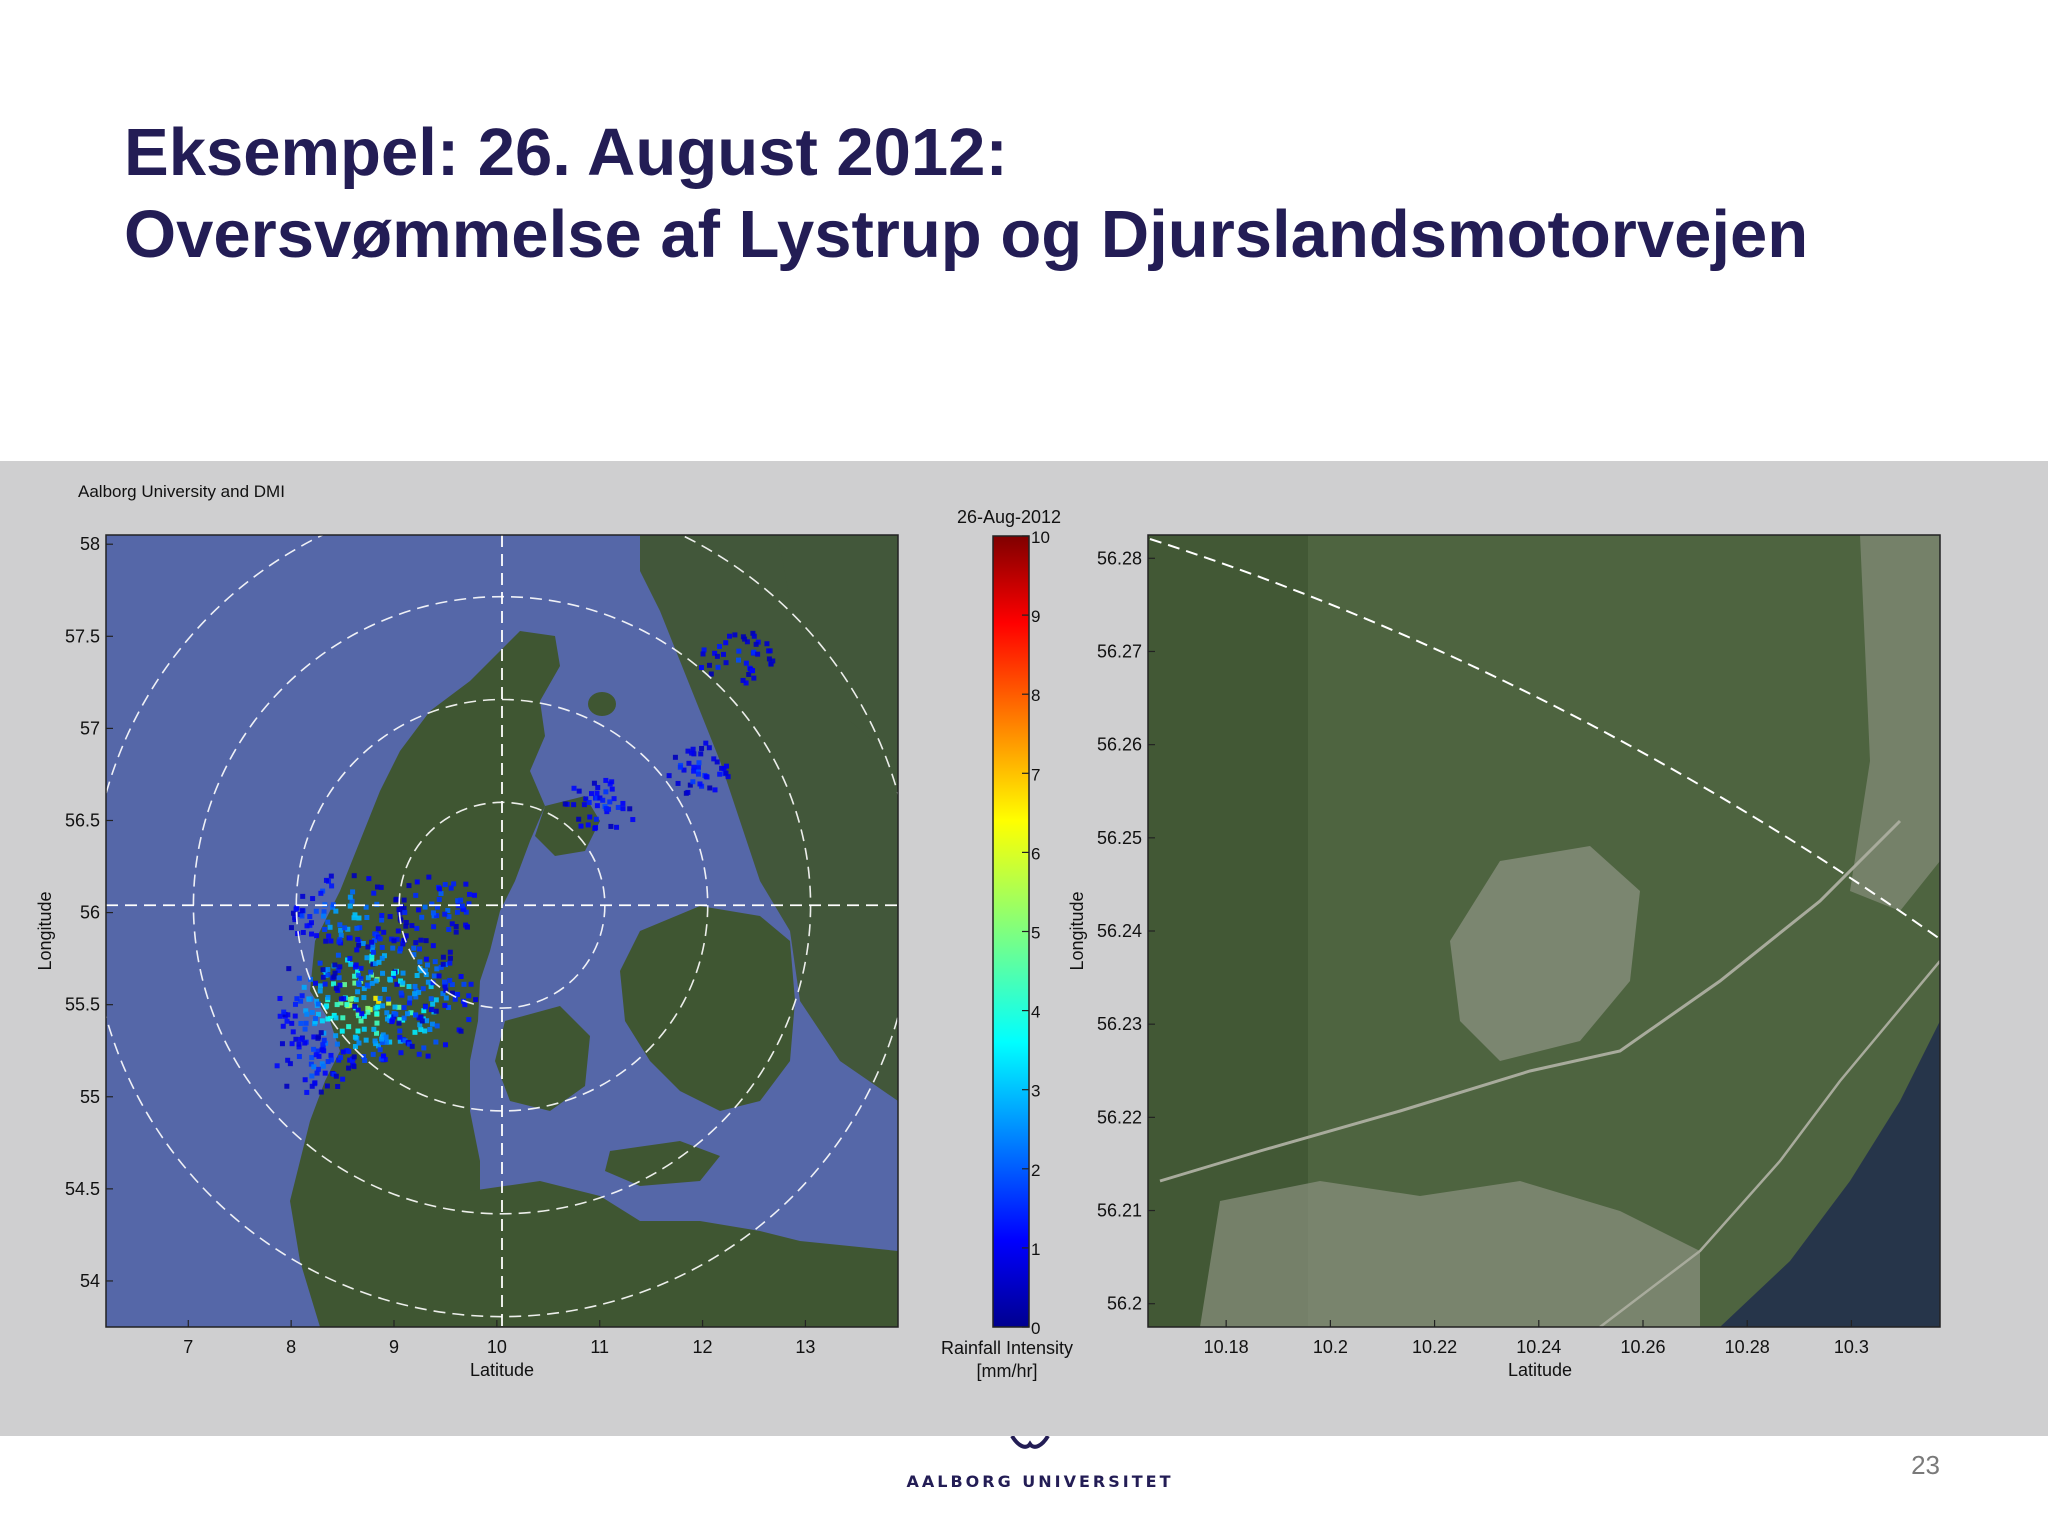 The height and width of the screenshot is (1536, 2048). I want to click on right-x-axis-label: Latitude, so click(1540, 1370).